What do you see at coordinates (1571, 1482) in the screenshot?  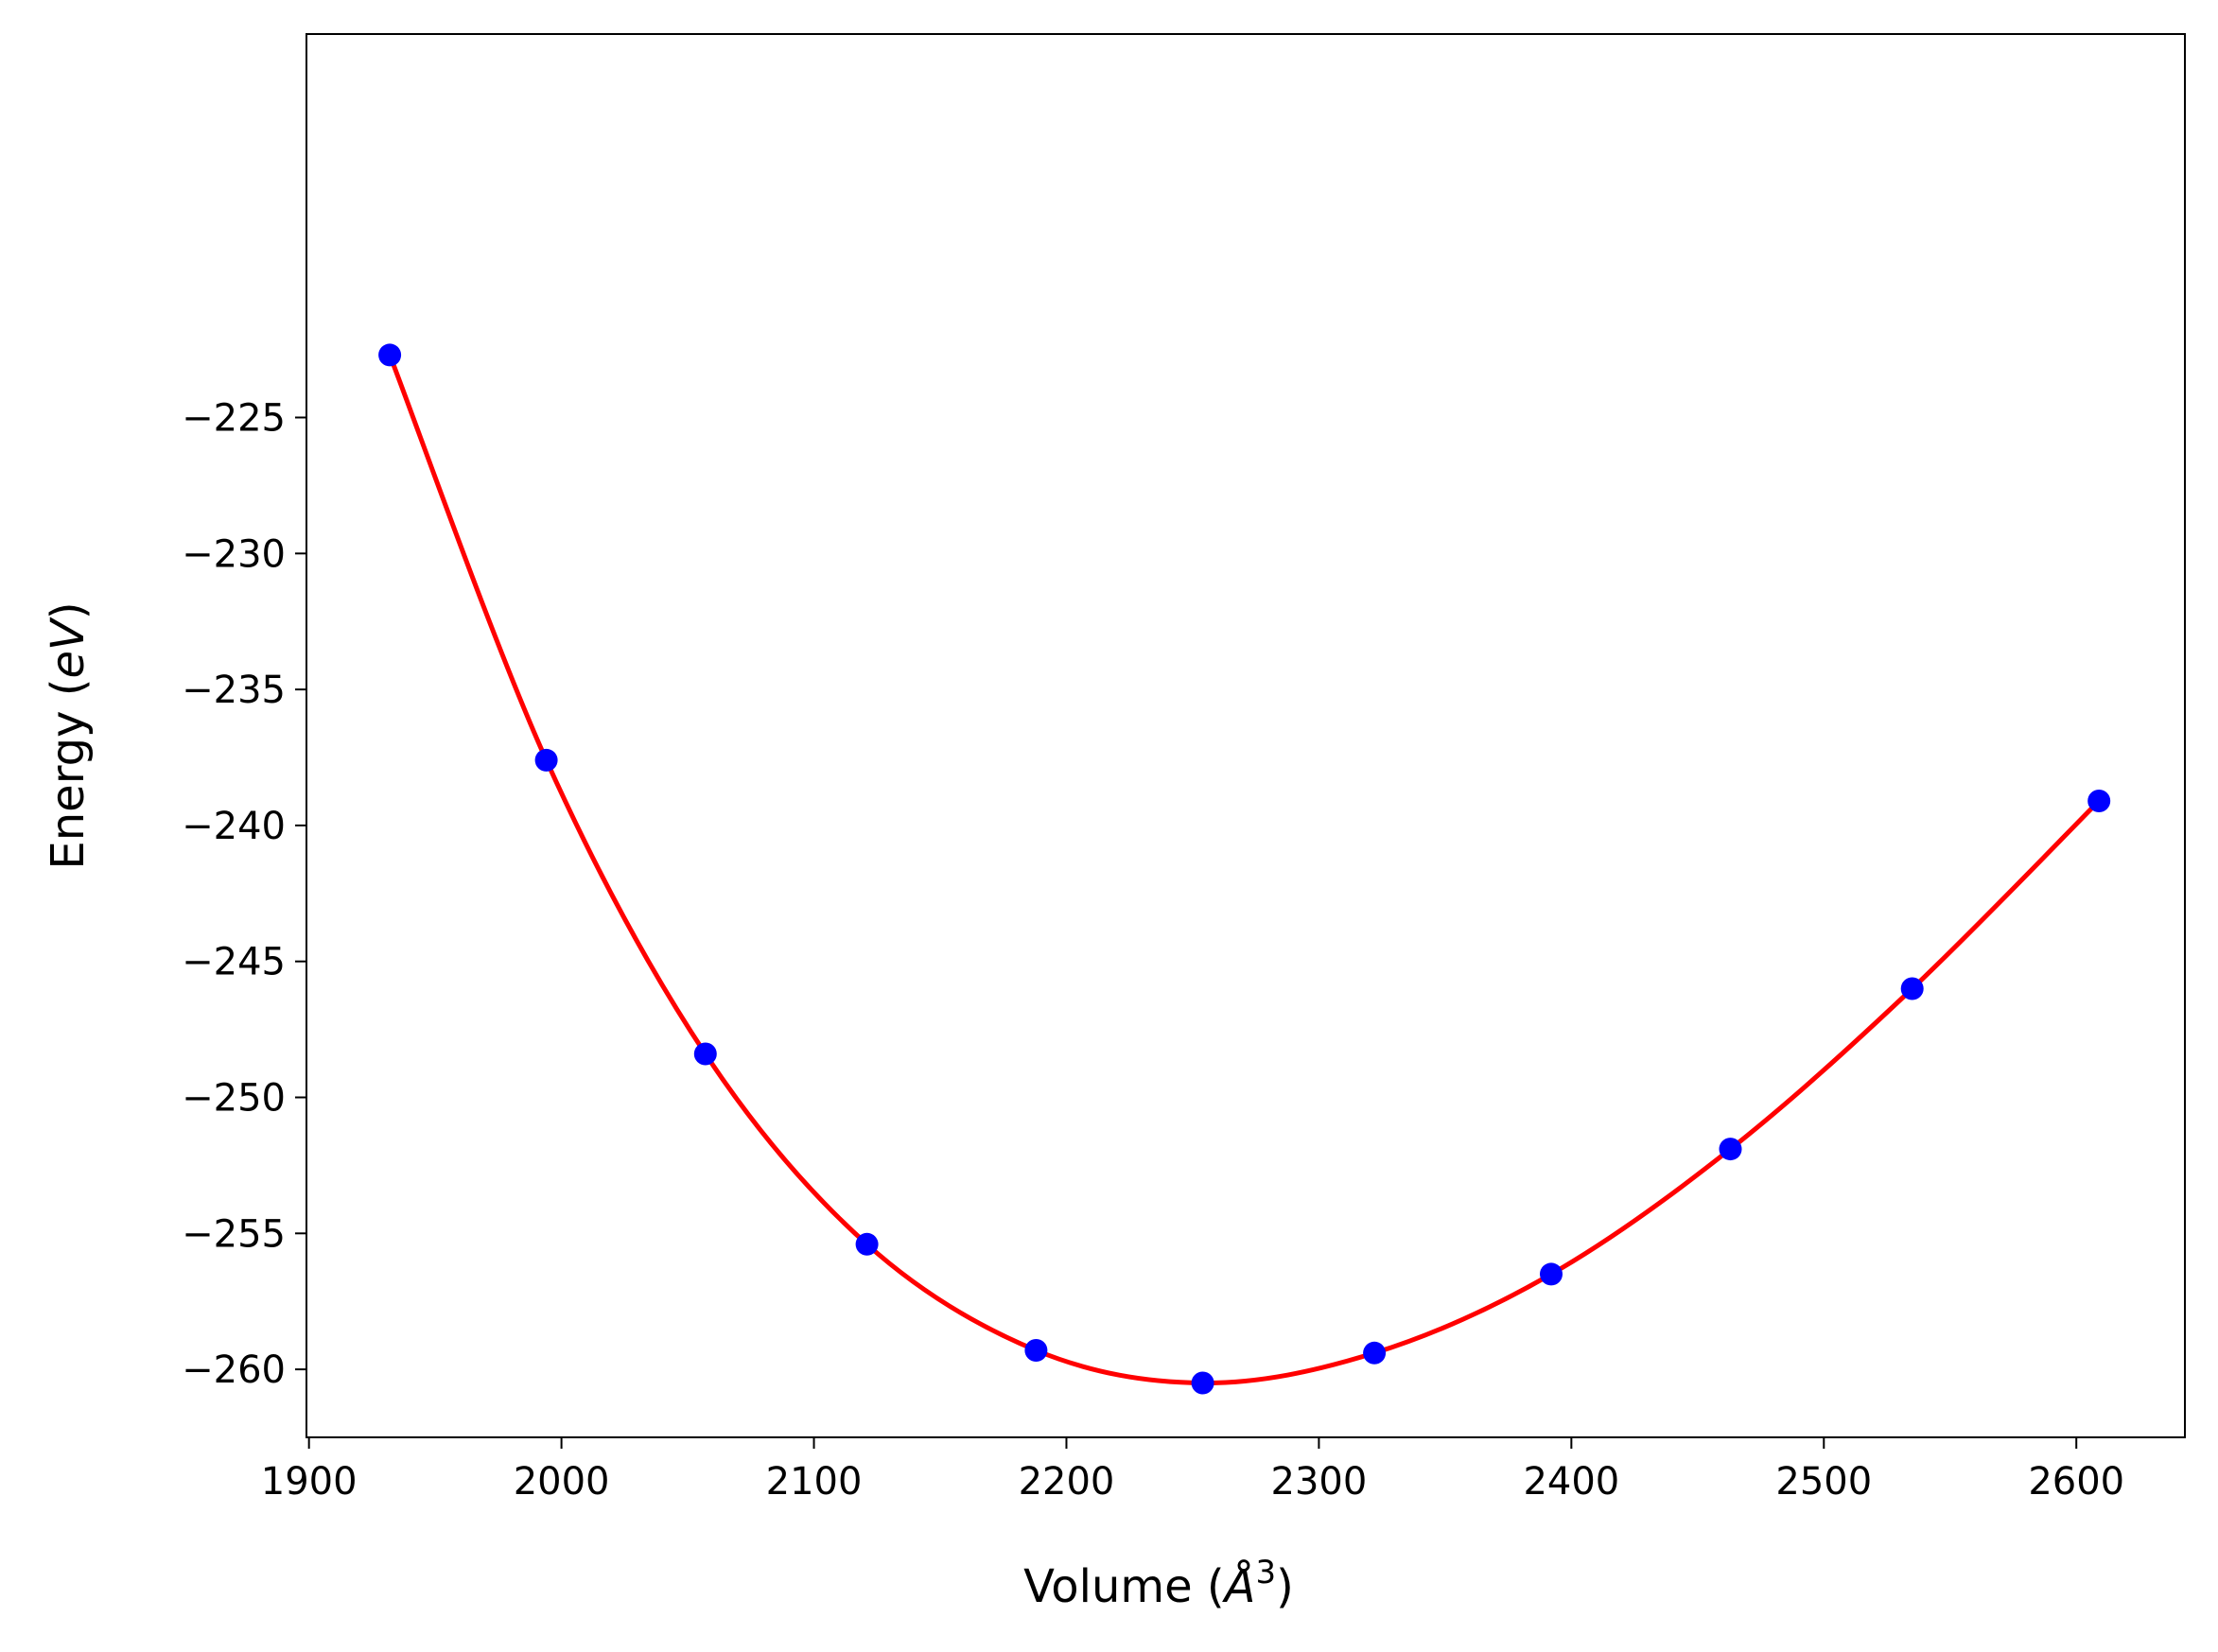 I see `x-tick-label: 2400` at bounding box center [1571, 1482].